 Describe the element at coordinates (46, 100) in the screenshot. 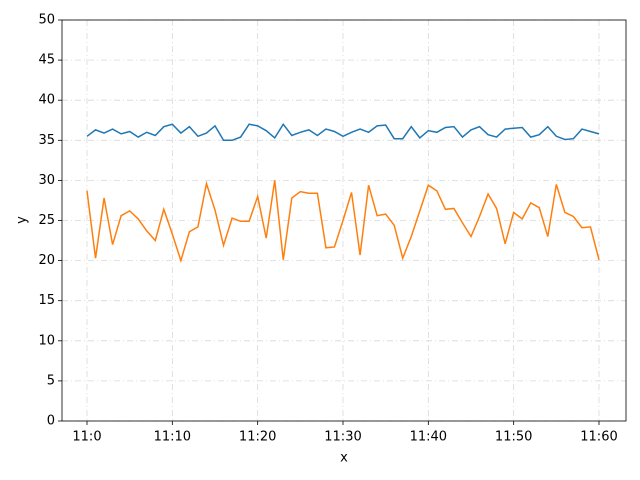

I see `y-tick-label: 40` at that location.